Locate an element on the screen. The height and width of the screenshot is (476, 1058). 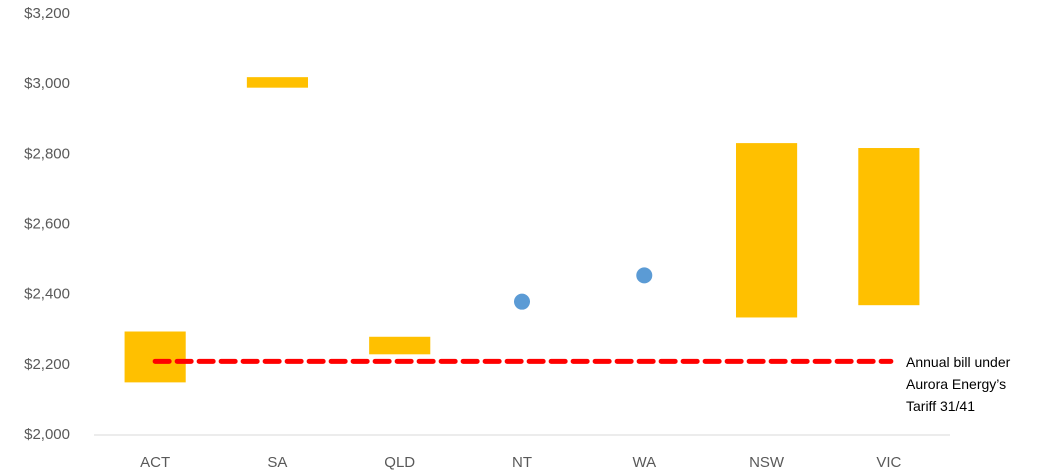
x-tick-label: NSW is located at coordinates (767, 462).